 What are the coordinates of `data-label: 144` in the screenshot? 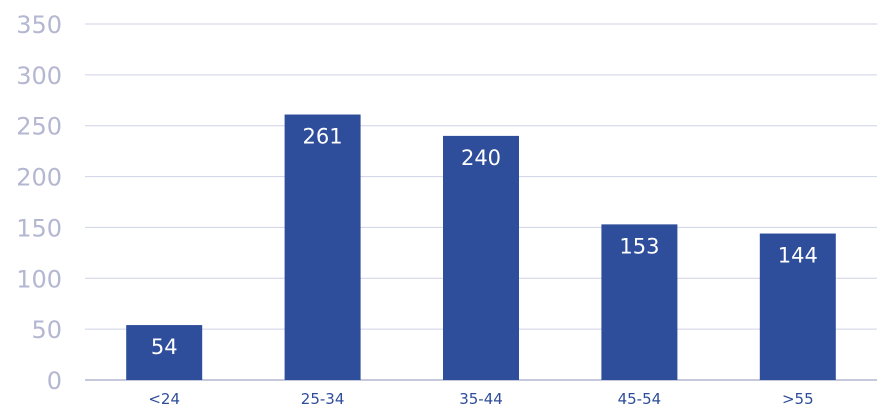 It's located at (798, 256).